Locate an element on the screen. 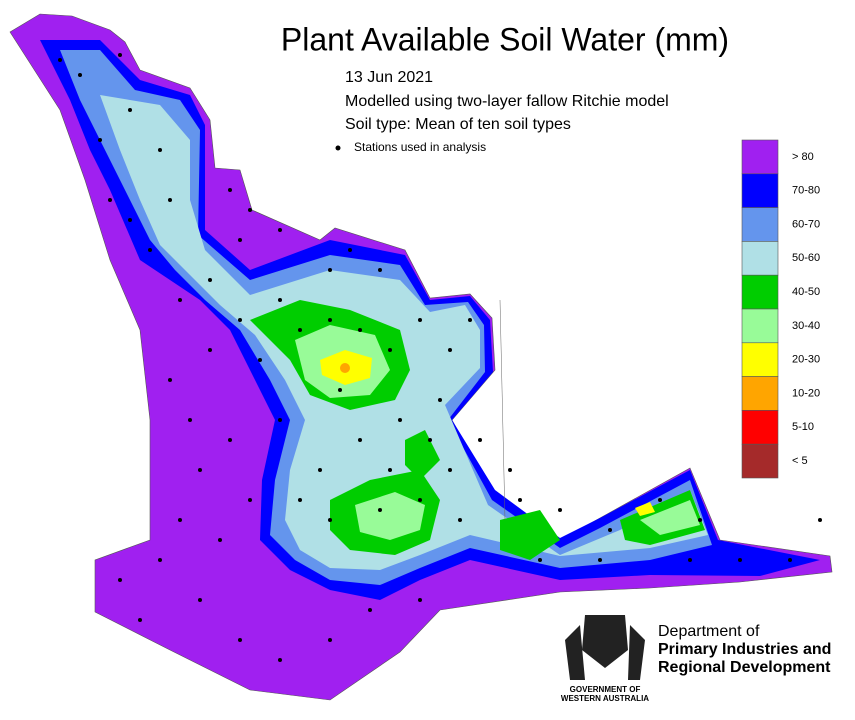 The height and width of the screenshot is (720, 855). legend-label: < 5 is located at coordinates (800, 461).